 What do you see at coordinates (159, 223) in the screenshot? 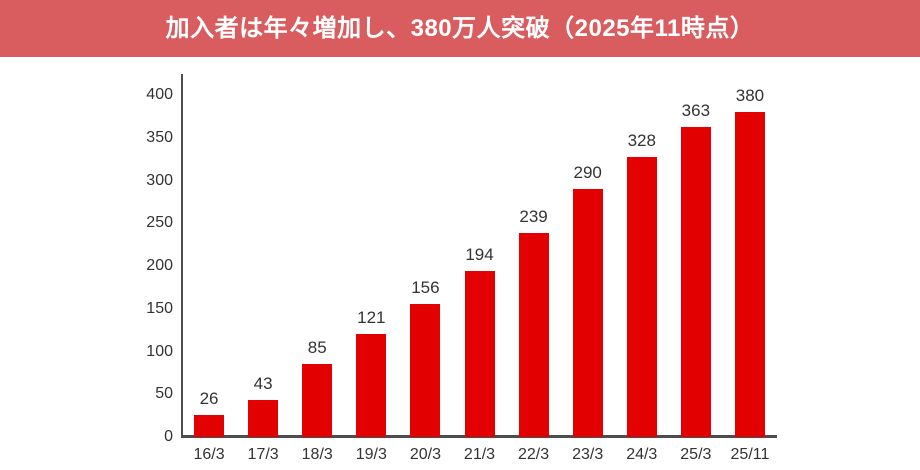
I see `y-tick-label: 250` at bounding box center [159, 223].